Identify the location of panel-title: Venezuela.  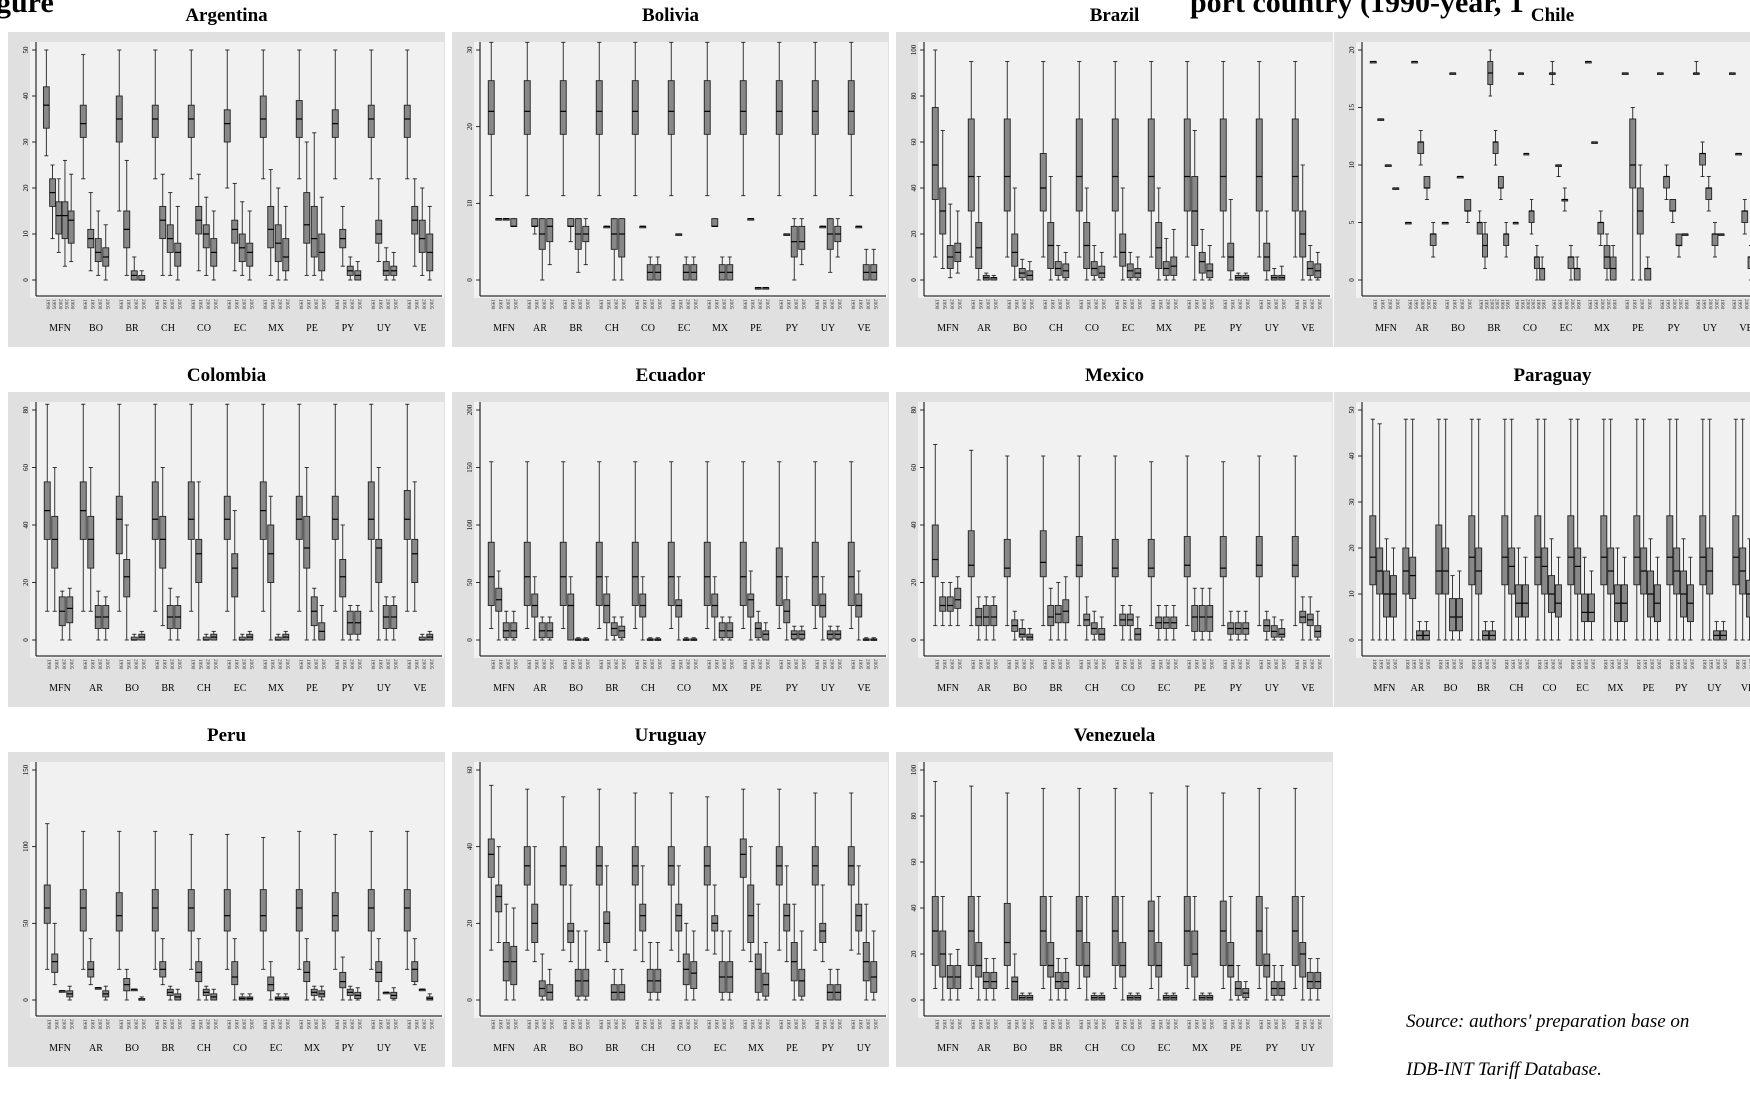
(1114, 735).